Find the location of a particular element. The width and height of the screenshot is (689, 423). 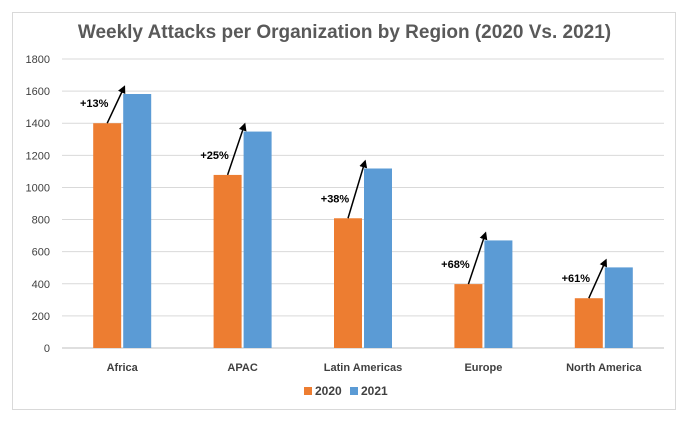

y-tick-label: 400 is located at coordinates (41, 285).